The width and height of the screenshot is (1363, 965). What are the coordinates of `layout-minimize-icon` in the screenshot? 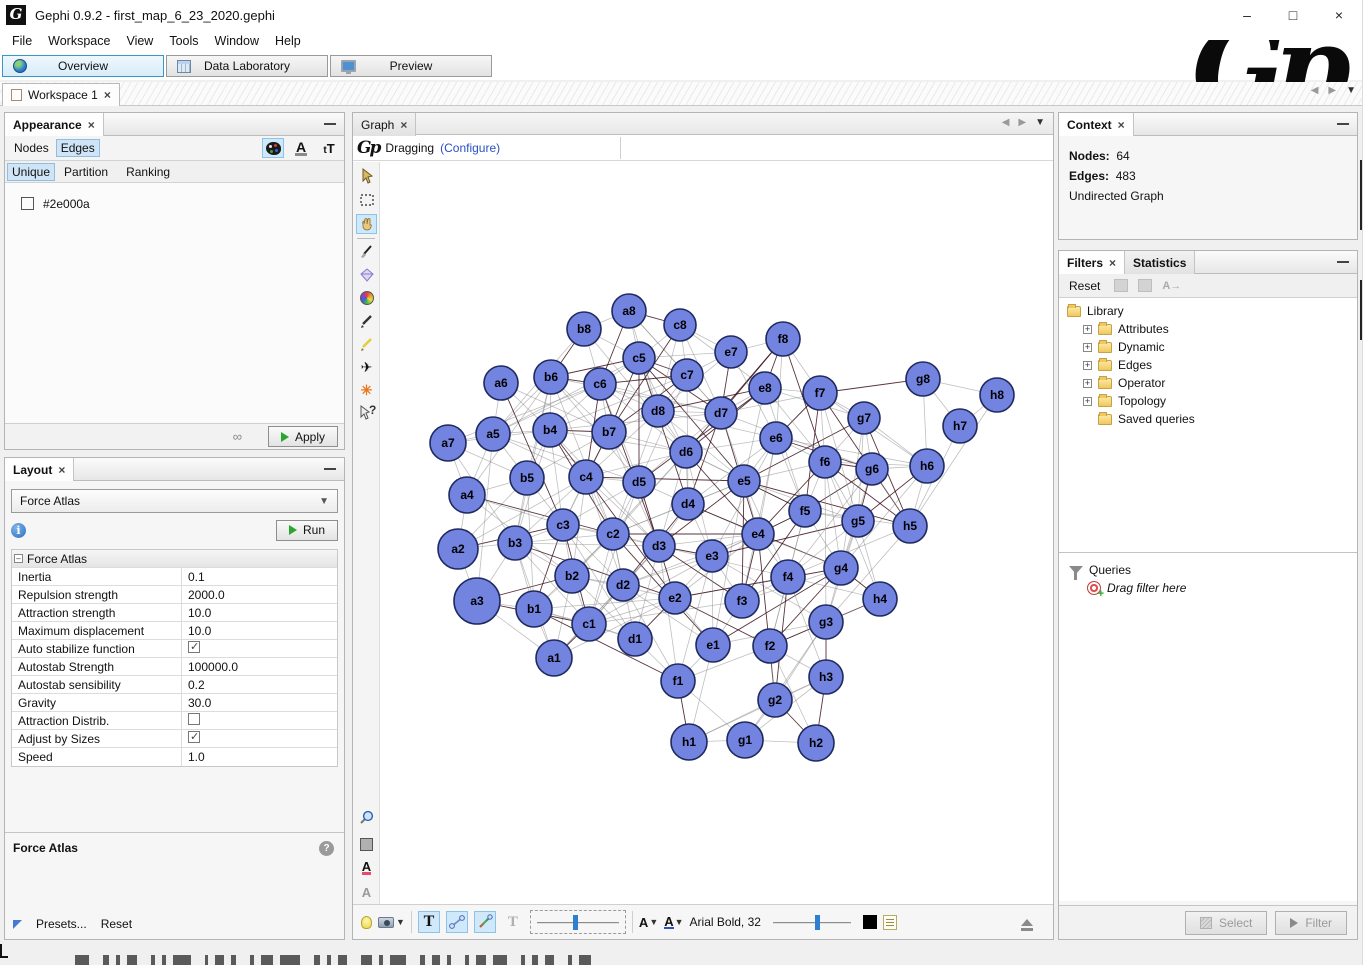 It's located at (330, 469).